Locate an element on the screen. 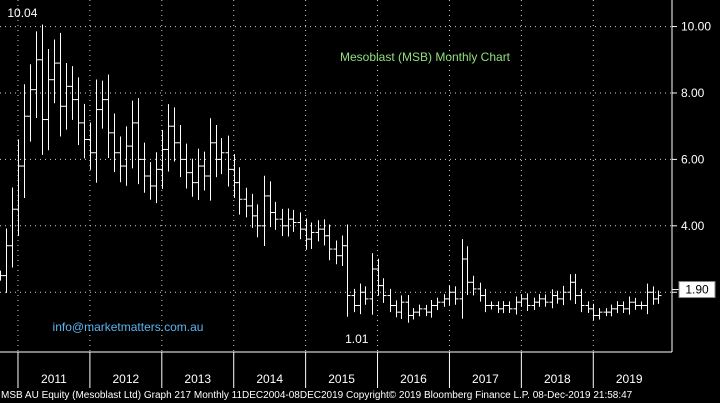  x-tick-label: 2012 is located at coordinates (125, 379).